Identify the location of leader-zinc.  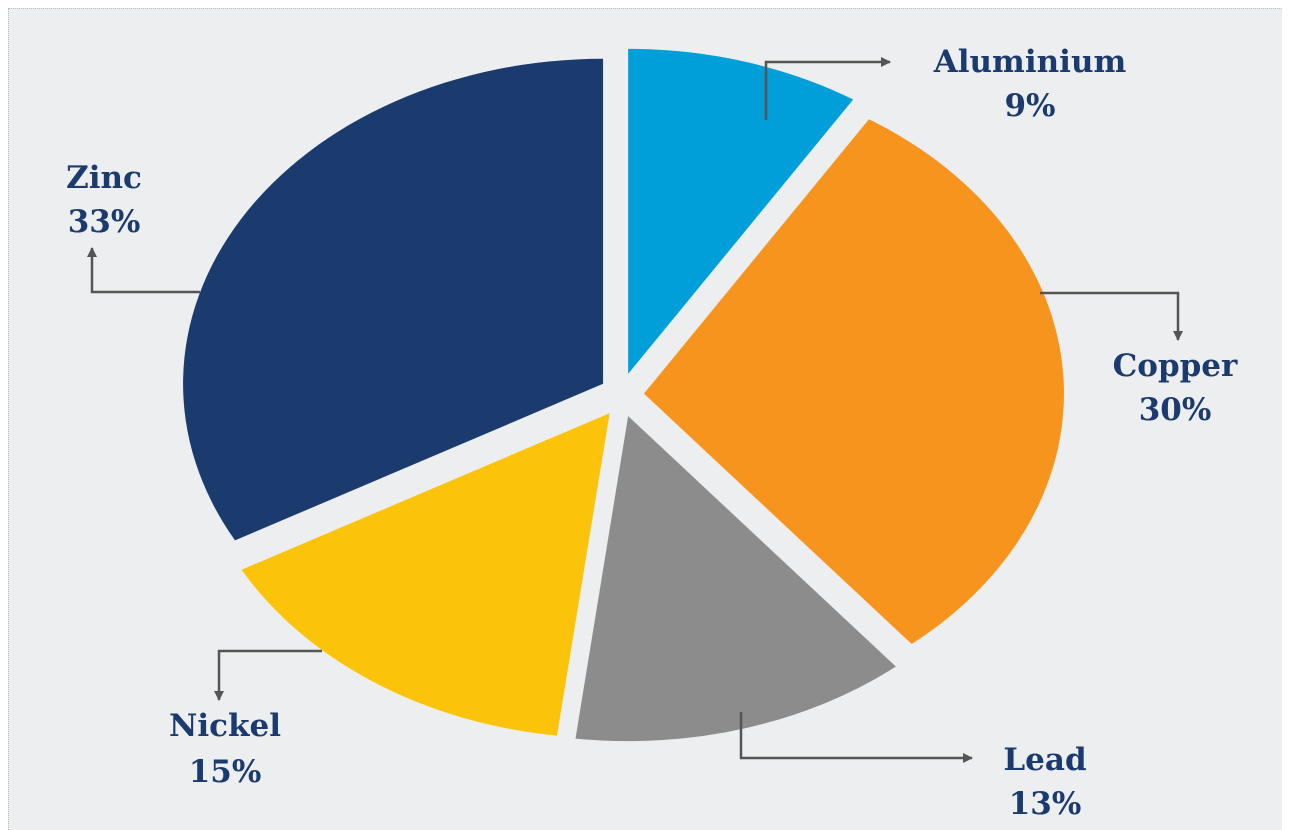
(143, 270).